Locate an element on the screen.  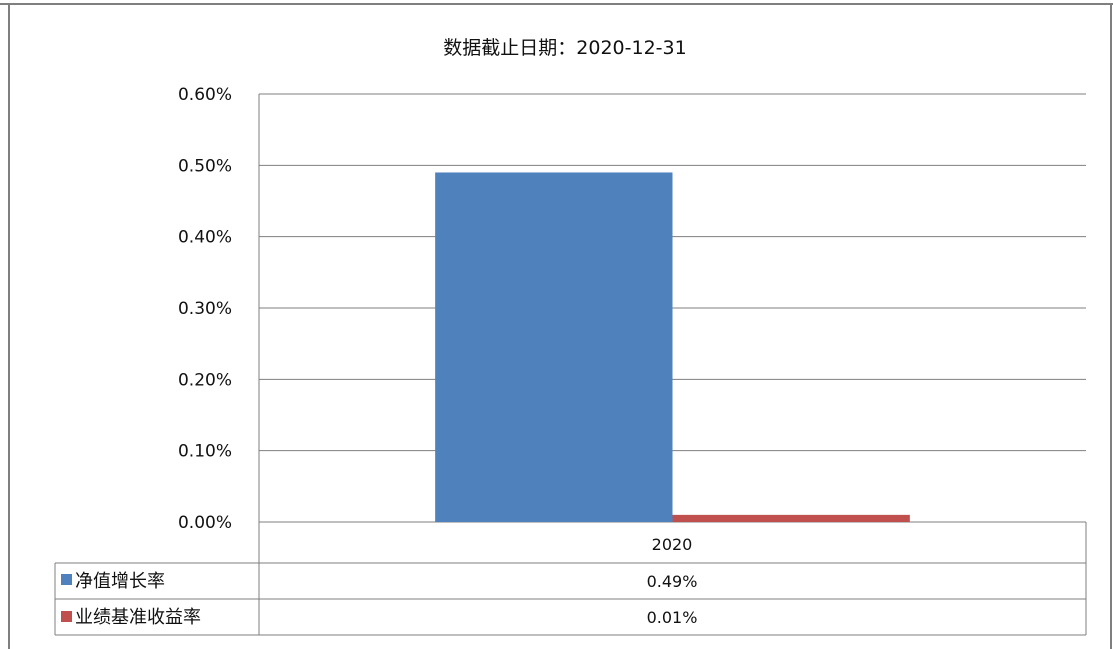
y-tick-label: 0.30% is located at coordinates (205, 309).